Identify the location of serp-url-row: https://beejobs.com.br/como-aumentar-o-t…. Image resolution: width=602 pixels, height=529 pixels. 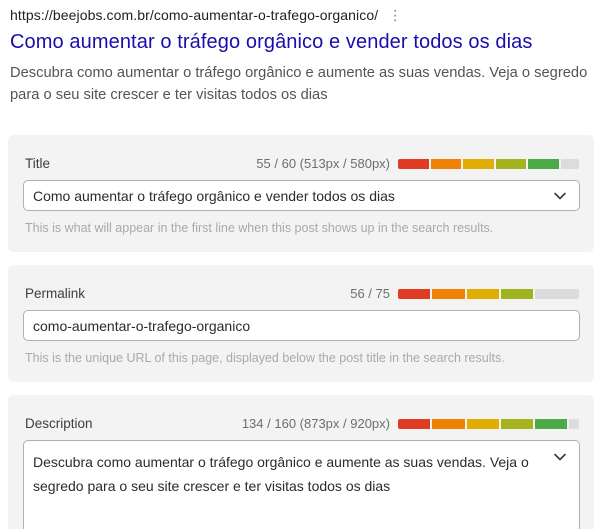
(301, 15).